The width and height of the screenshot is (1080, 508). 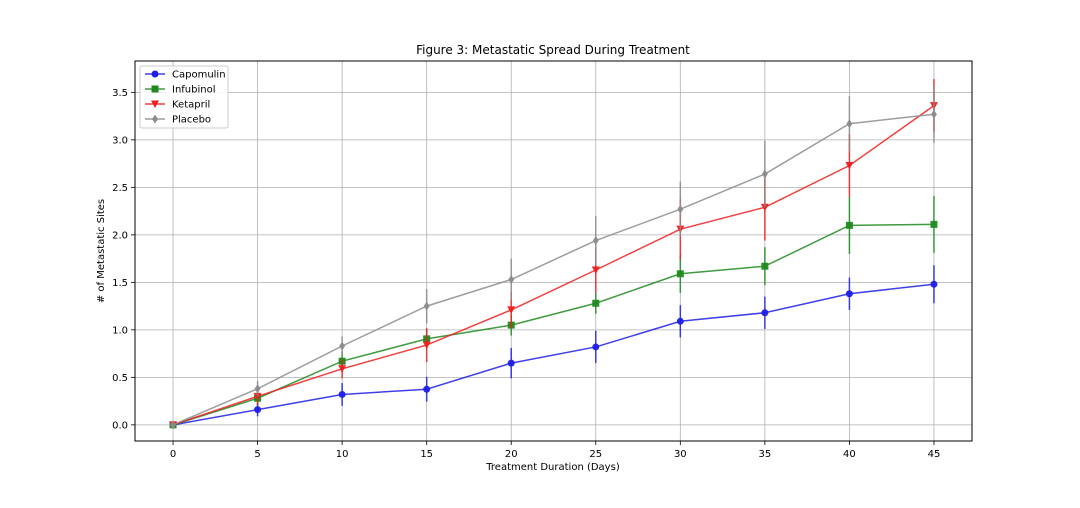 What do you see at coordinates (120, 93) in the screenshot?
I see `y-tick-label: 3.5` at bounding box center [120, 93].